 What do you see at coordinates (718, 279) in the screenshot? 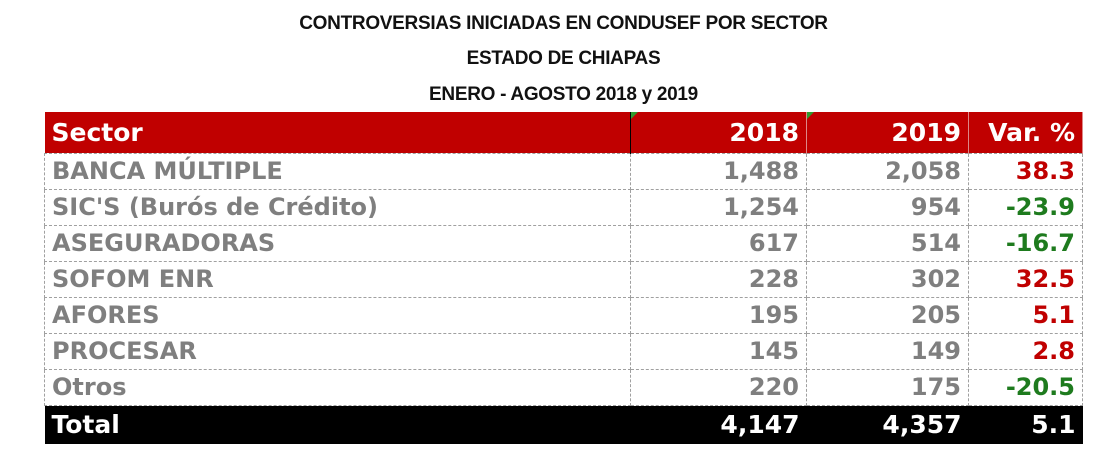
I see `value-2018: 228` at bounding box center [718, 279].